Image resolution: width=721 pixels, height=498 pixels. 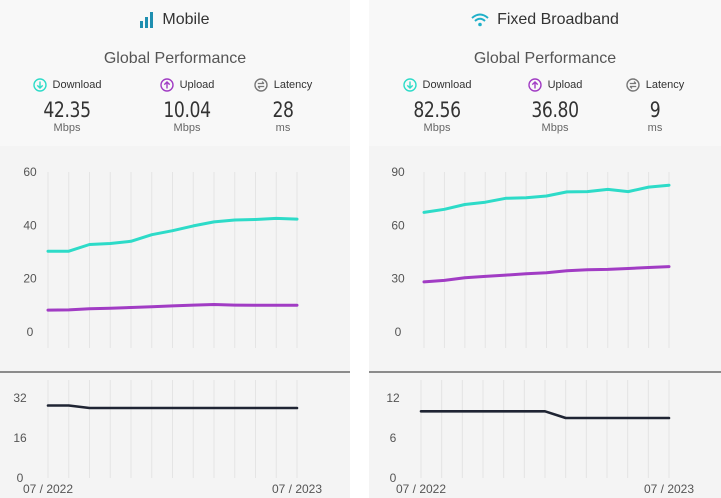 What do you see at coordinates (437, 110) in the screenshot?
I see `fixed-download-value: 82.56` at bounding box center [437, 110].